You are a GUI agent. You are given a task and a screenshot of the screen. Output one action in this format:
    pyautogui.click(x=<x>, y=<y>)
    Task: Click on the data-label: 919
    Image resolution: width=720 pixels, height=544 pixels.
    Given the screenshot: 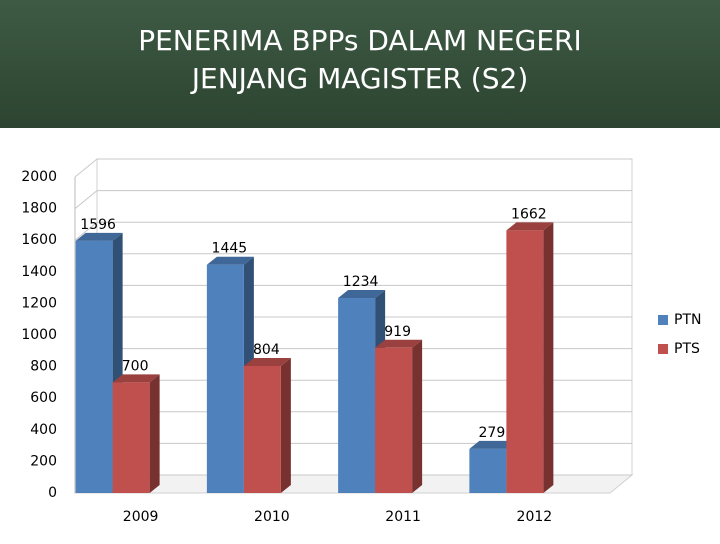 What is the action you would take?
    pyautogui.click(x=397, y=332)
    